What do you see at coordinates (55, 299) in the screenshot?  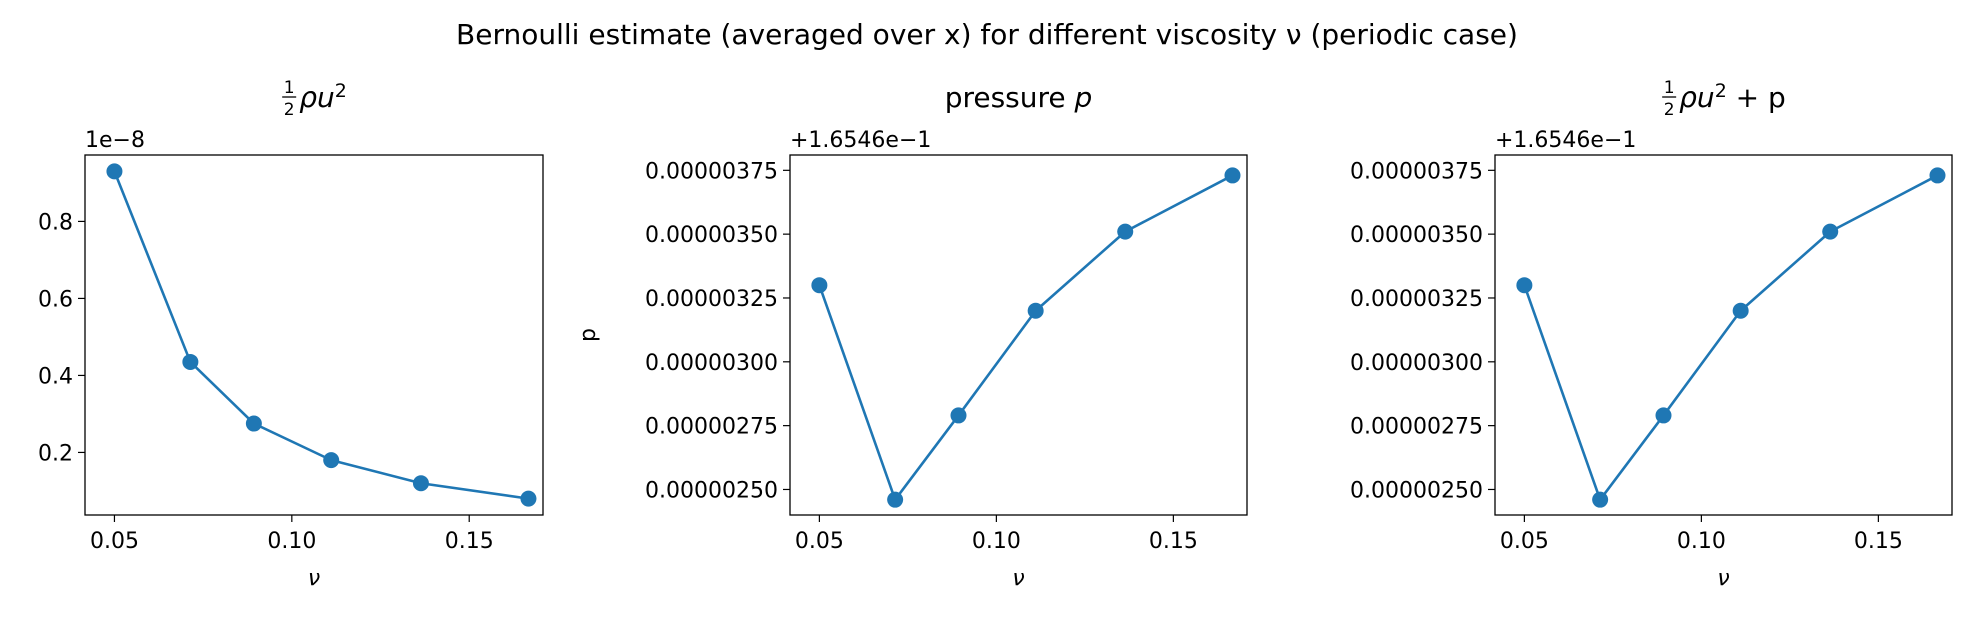 I see `y-tick-label: 0.6` at bounding box center [55, 299].